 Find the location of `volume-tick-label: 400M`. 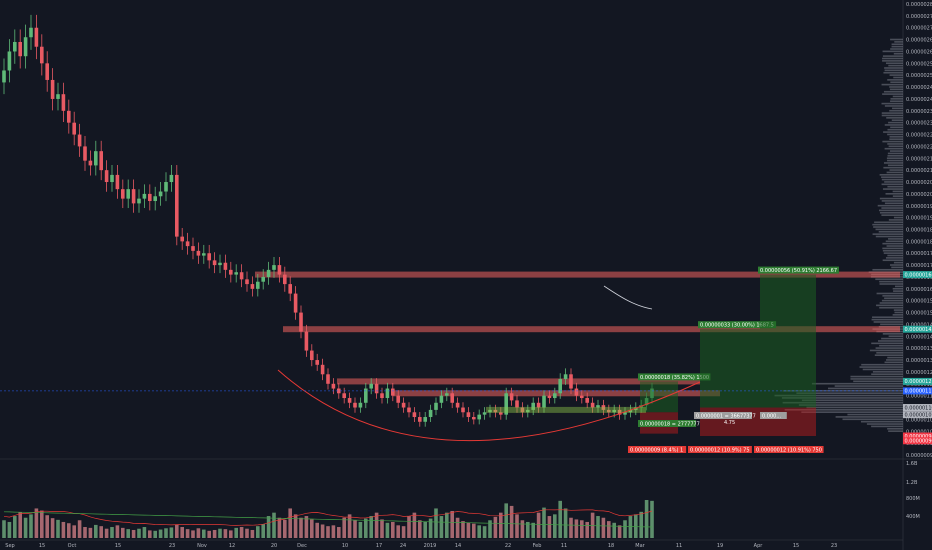

volume-tick-label: 400M is located at coordinates (913, 517).